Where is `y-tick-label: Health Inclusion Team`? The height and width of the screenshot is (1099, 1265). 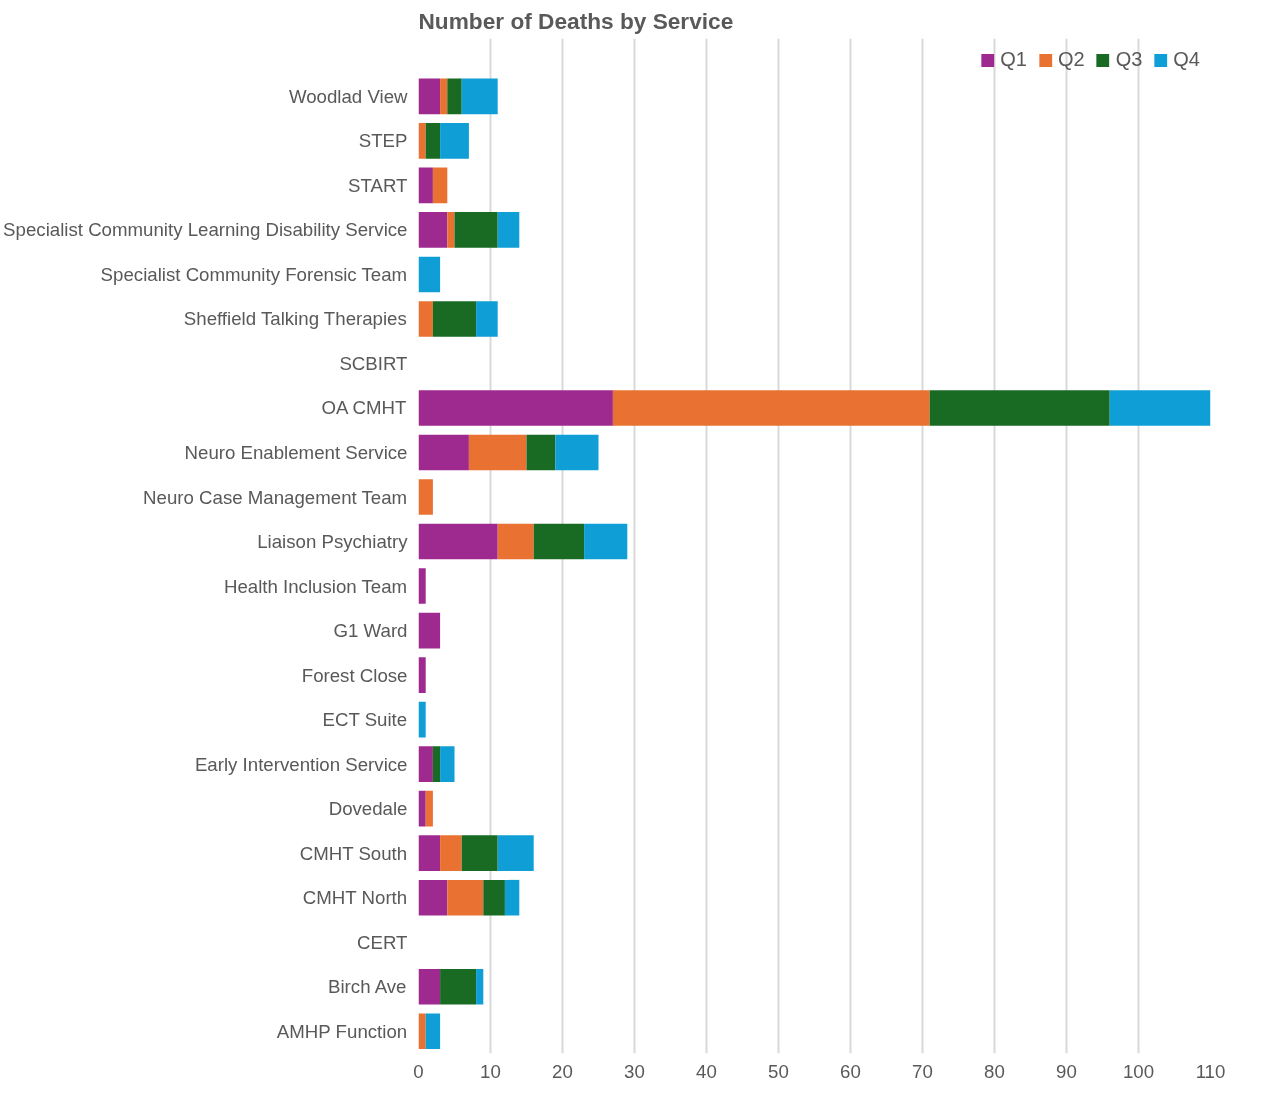 y-tick-label: Health Inclusion Team is located at coordinates (315, 586).